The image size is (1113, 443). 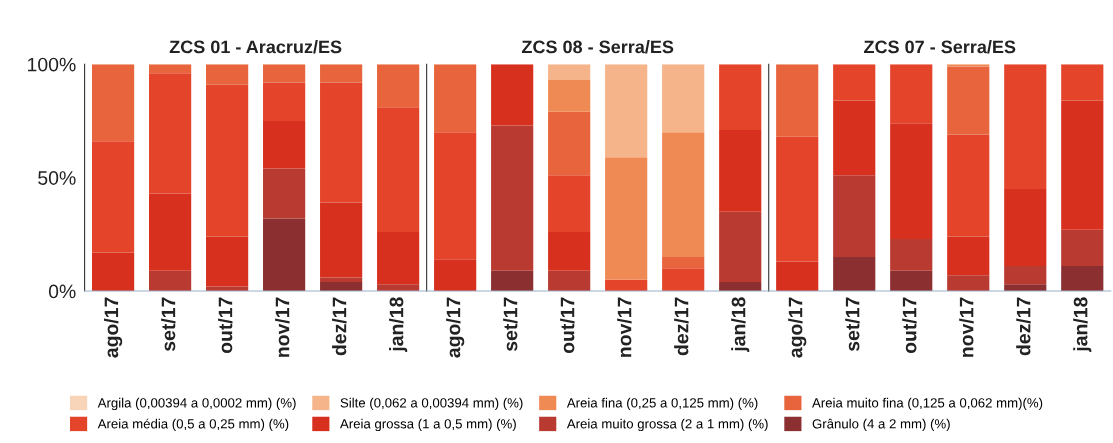 What do you see at coordinates (597, 47) in the screenshot?
I see `chart-title: ZCS 08 - Serra/ES` at bounding box center [597, 47].